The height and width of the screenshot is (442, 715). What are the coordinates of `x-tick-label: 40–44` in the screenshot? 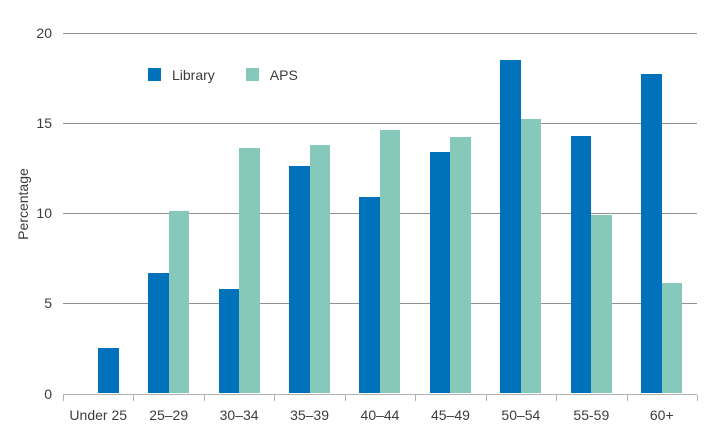 It's located at (380, 415).